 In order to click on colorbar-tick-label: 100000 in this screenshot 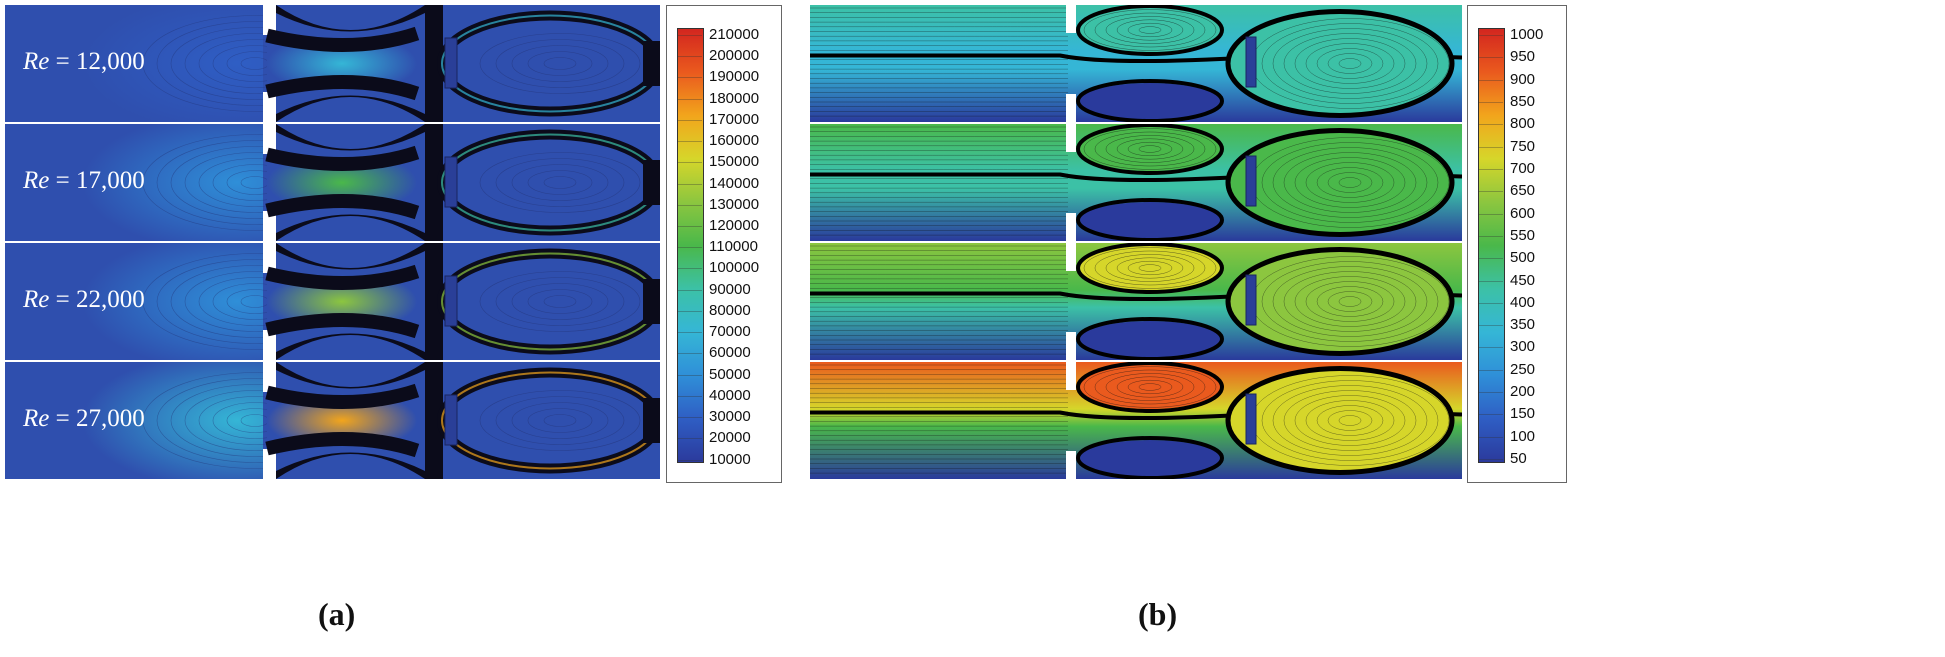, I will do `click(734, 268)`.